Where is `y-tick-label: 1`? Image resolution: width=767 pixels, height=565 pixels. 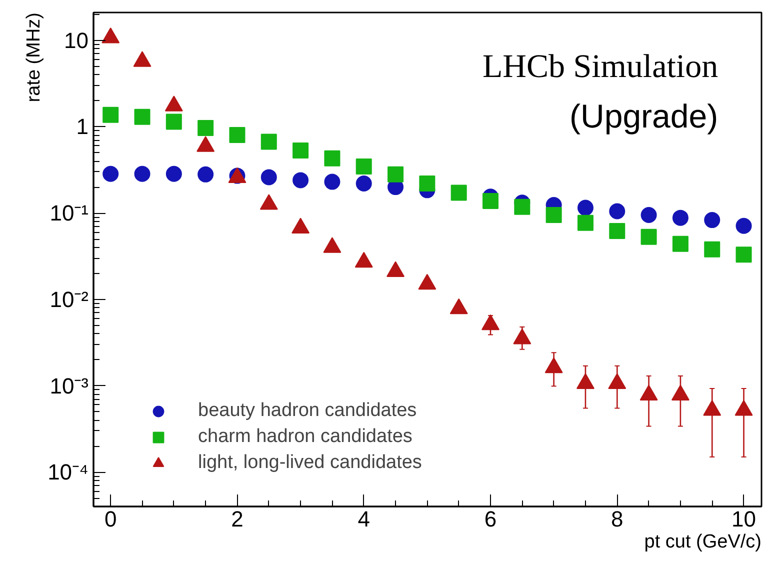
y-tick-label: 1 is located at coordinates (82, 127).